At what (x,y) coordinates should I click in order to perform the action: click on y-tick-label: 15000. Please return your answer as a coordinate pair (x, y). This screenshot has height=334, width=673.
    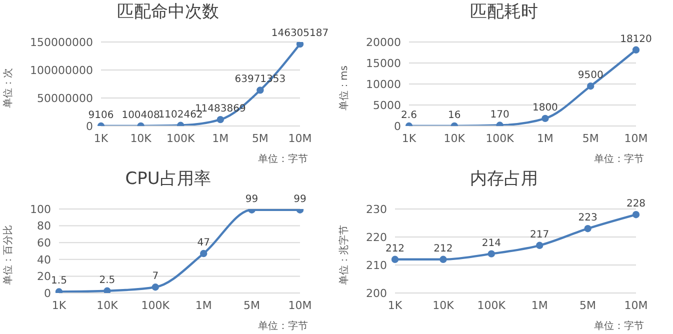
    Looking at the image, I should click on (383, 63).